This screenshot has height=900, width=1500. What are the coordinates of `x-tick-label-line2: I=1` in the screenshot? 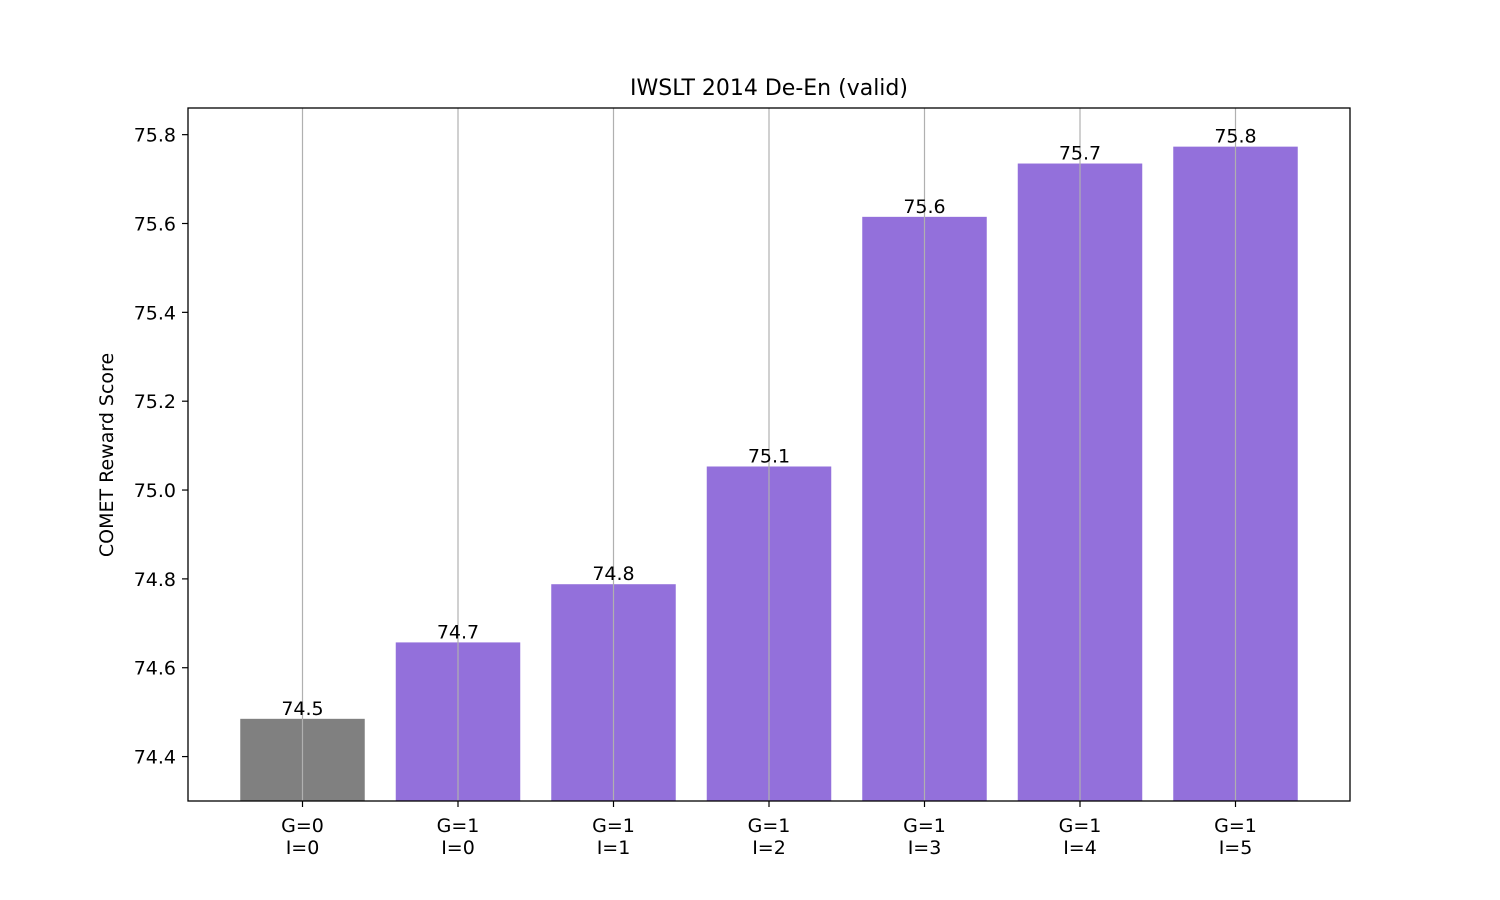 It's located at (614, 848).